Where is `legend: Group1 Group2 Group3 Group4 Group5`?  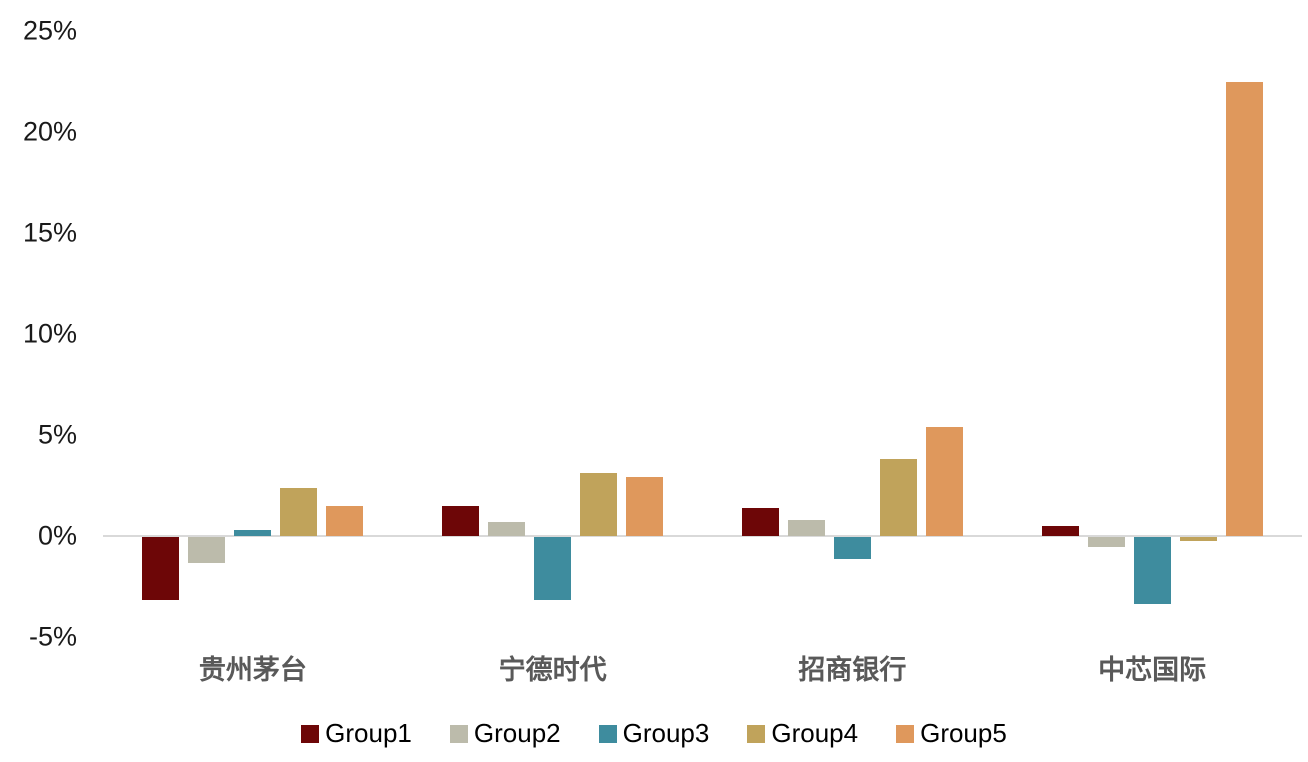
legend: Group1 Group2 Group3 Group4 Group5 is located at coordinates (654, 733).